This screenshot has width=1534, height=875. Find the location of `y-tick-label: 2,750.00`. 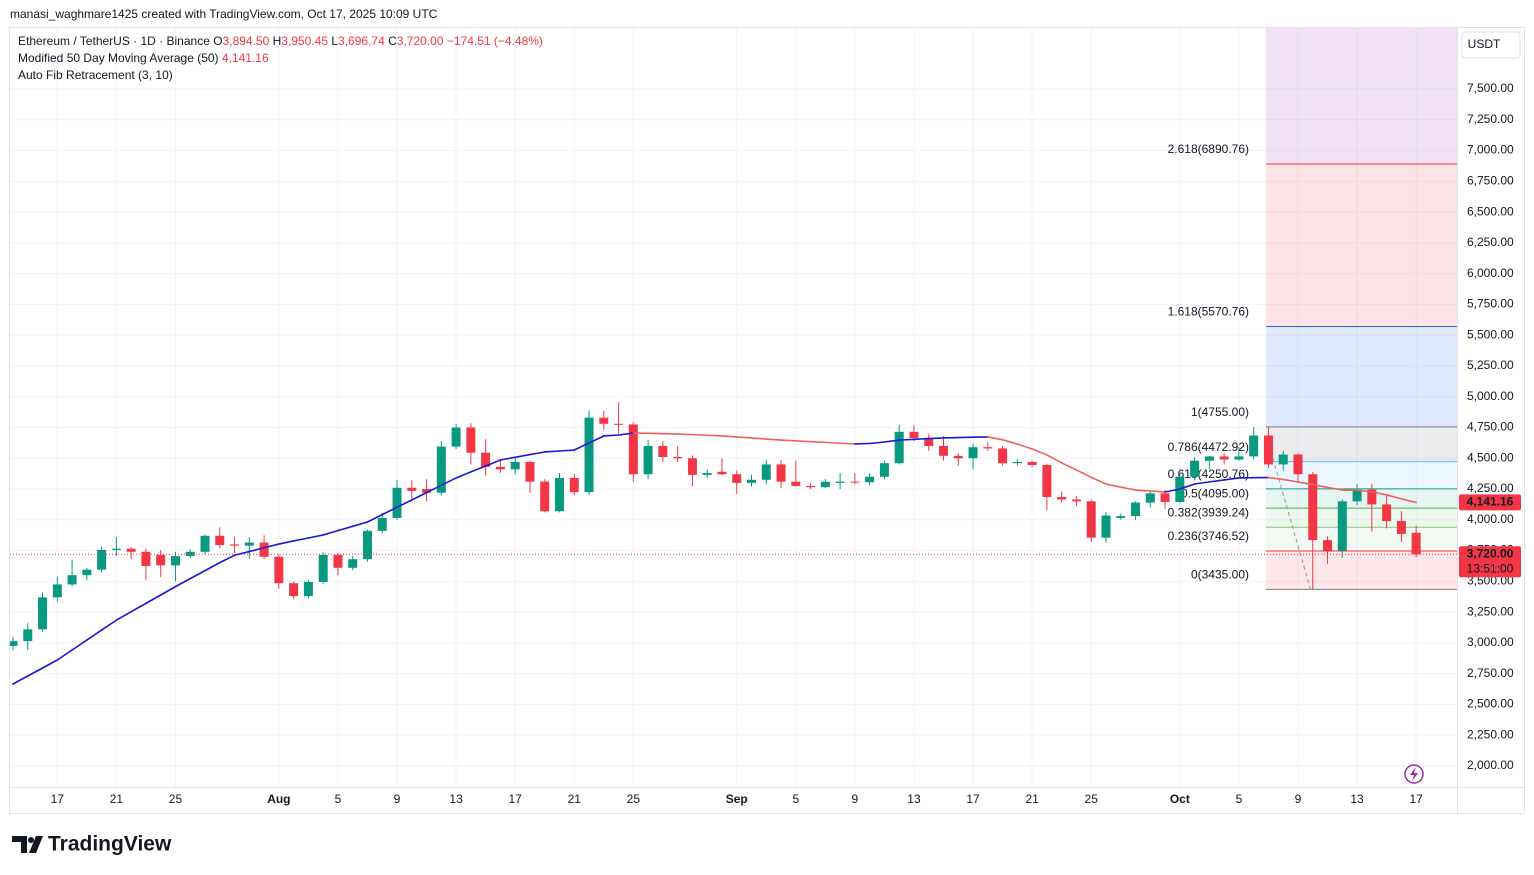

y-tick-label: 2,750.00 is located at coordinates (1490, 673).